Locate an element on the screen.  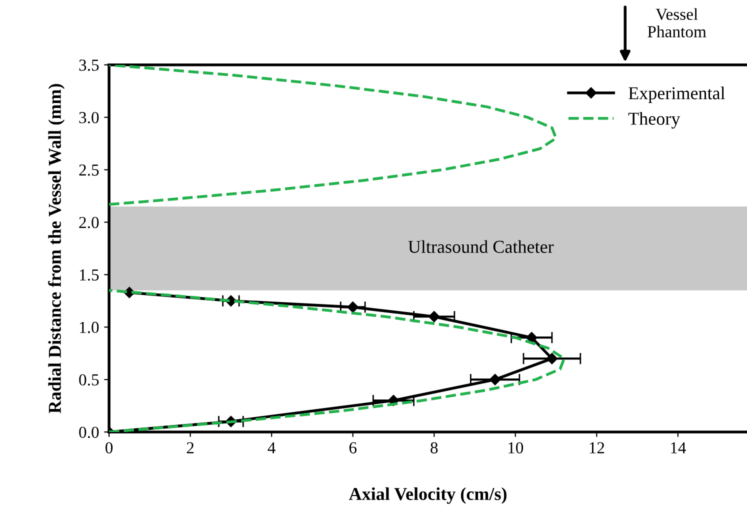
x-tick-label: 4 is located at coordinates (272, 448).